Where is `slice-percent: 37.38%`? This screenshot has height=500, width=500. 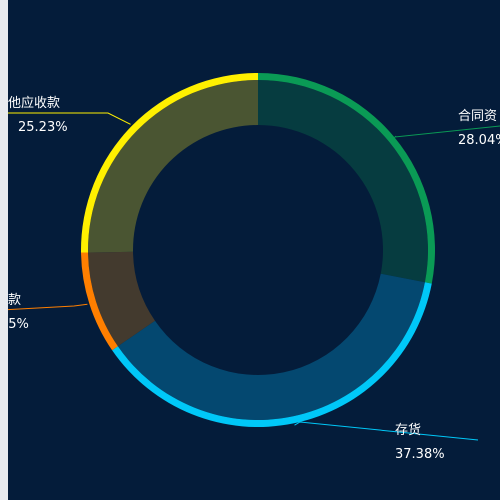
slice-percent: 37.38% is located at coordinates (420, 454).